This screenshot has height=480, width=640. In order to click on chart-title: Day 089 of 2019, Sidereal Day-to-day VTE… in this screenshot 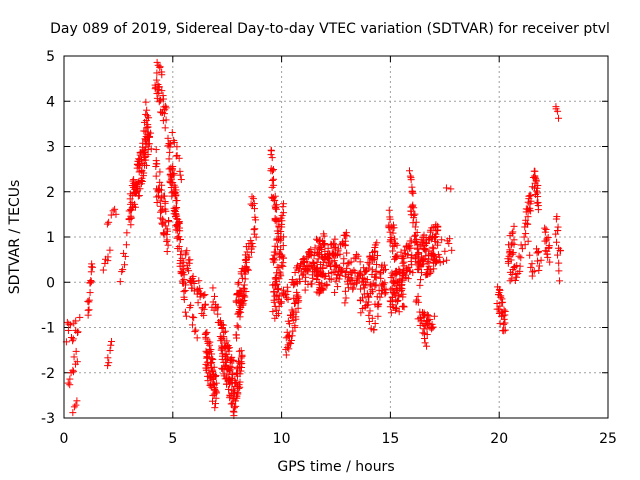, I will do `click(330, 29)`.